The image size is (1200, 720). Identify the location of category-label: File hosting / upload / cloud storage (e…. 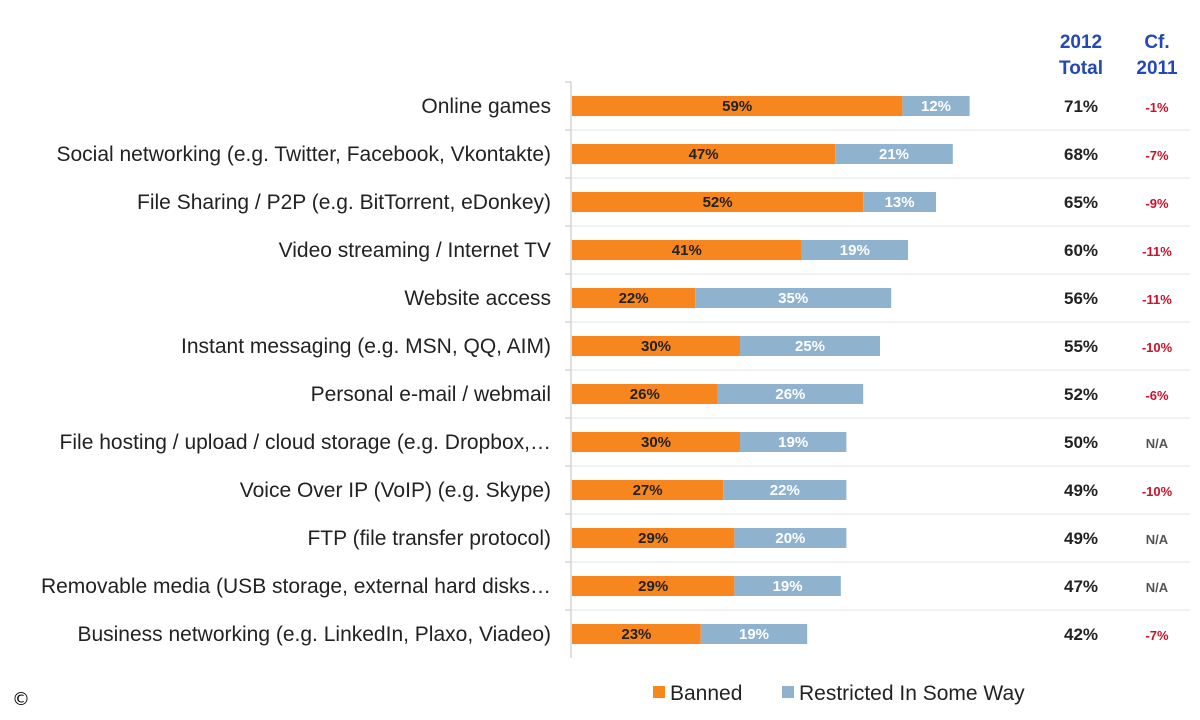
(305, 442).